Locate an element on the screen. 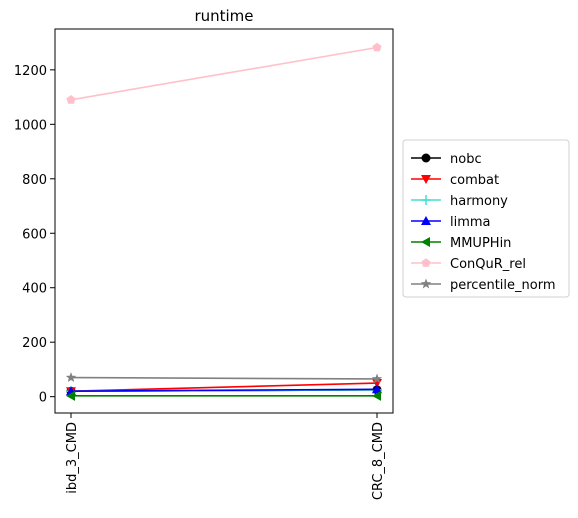 Image resolution: width=578 pixels, height=518 pixels. legend-entry-ConQuR_rel: ConQuR_rel is located at coordinates (468, 264).